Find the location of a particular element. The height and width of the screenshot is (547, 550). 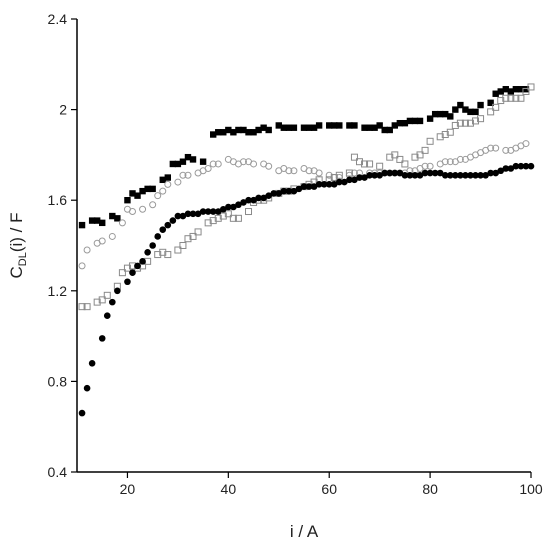

y-axis-title: CDL(i) / F is located at coordinates (18, 246).